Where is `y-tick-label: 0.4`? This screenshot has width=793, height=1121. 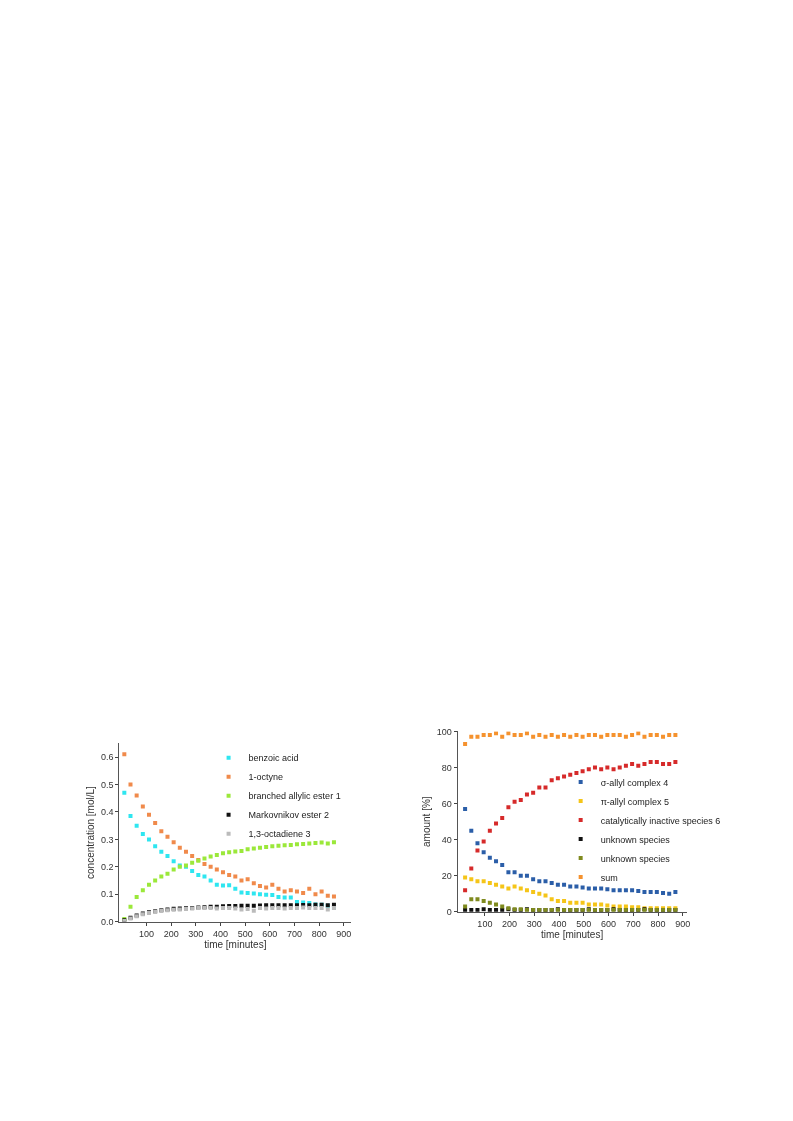 y-tick-label: 0.4 is located at coordinates (107, 812).